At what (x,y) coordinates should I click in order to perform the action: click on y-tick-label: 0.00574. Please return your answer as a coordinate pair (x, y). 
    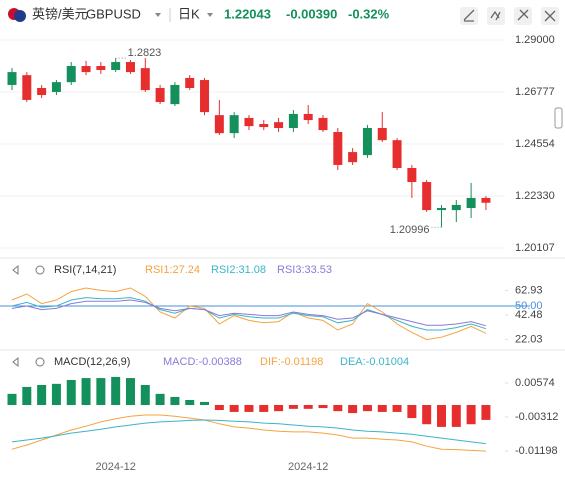
    Looking at the image, I should click on (535, 383).